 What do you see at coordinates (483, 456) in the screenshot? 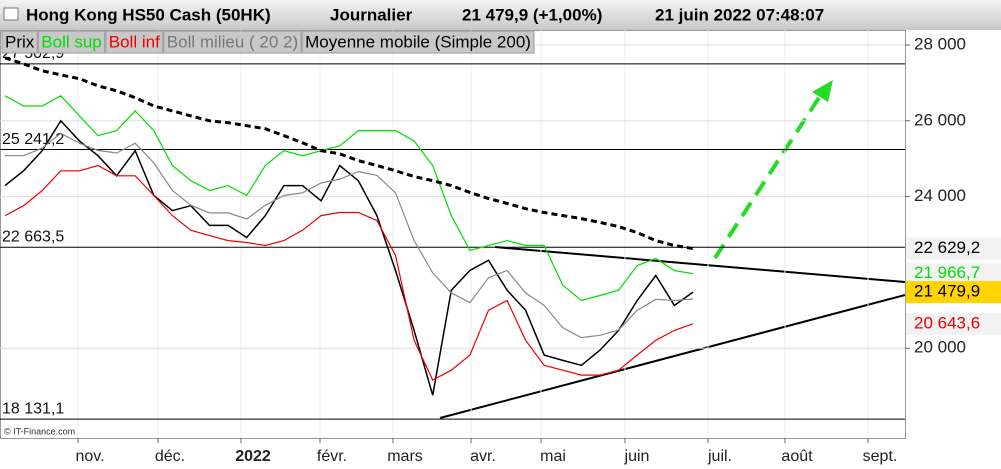
I see `x-tick-label: avr.` at bounding box center [483, 456].